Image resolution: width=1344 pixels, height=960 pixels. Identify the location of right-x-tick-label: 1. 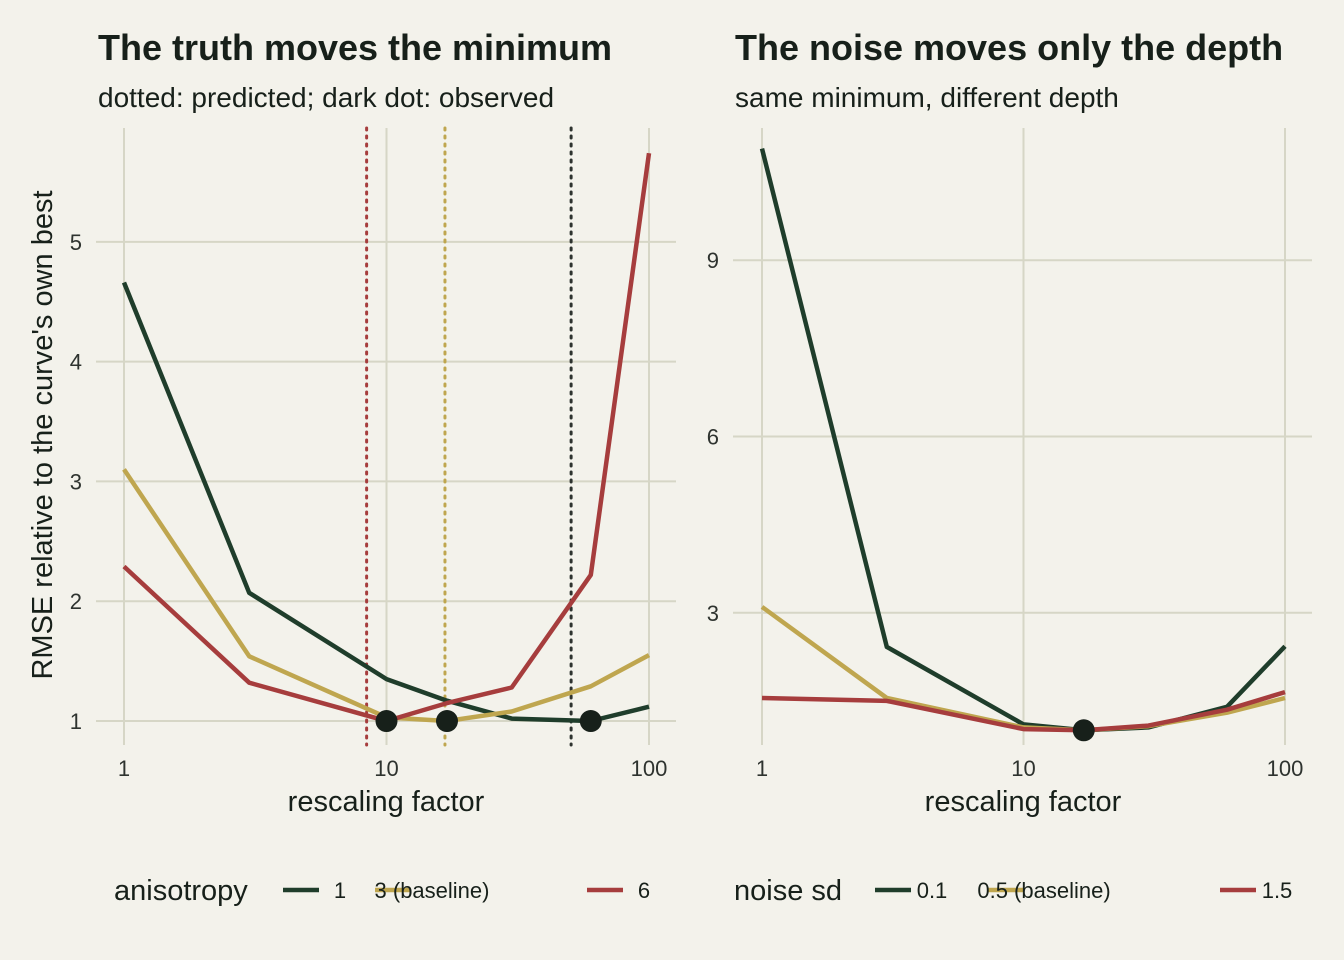
(762, 768).